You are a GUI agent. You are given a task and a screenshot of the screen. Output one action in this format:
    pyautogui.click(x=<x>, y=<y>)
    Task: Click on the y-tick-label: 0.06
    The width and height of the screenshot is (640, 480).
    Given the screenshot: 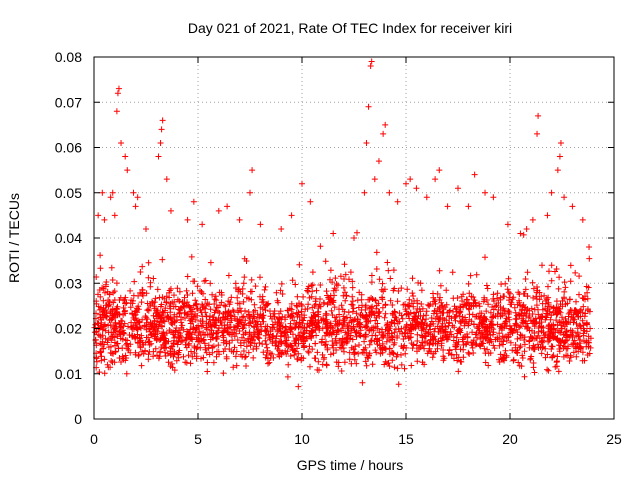 What is the action you would take?
    pyautogui.click(x=68, y=148)
    